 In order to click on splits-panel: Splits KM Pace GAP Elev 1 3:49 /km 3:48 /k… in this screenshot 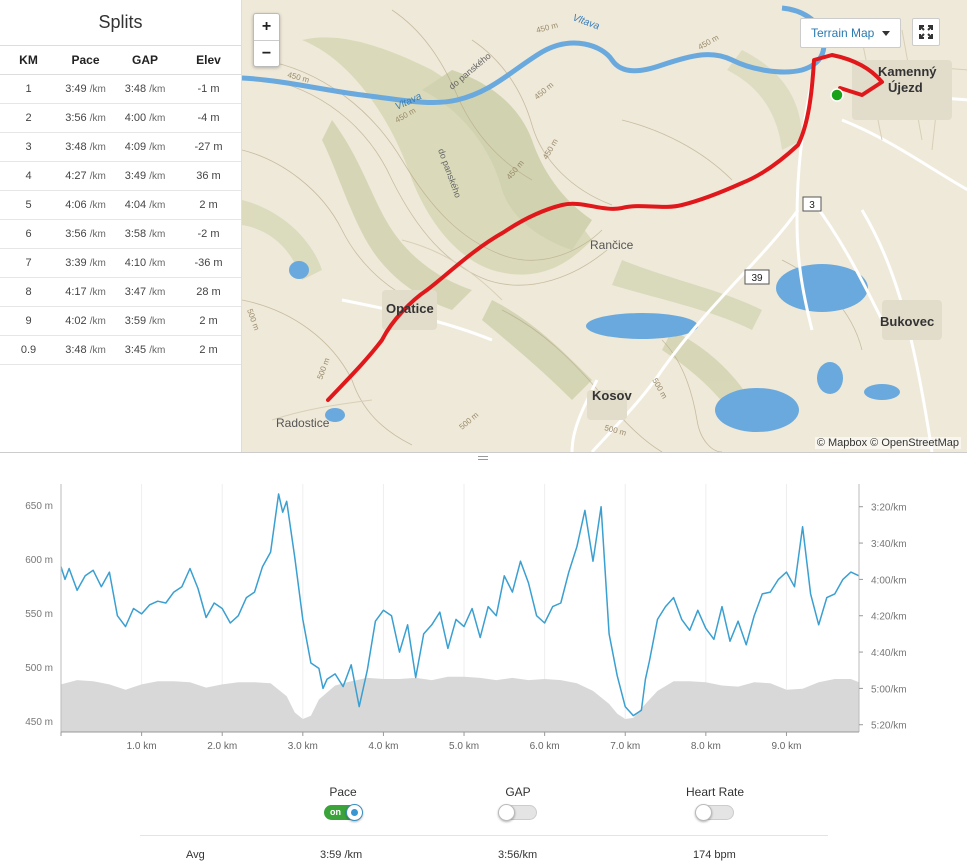, I will do `click(120, 226)`.